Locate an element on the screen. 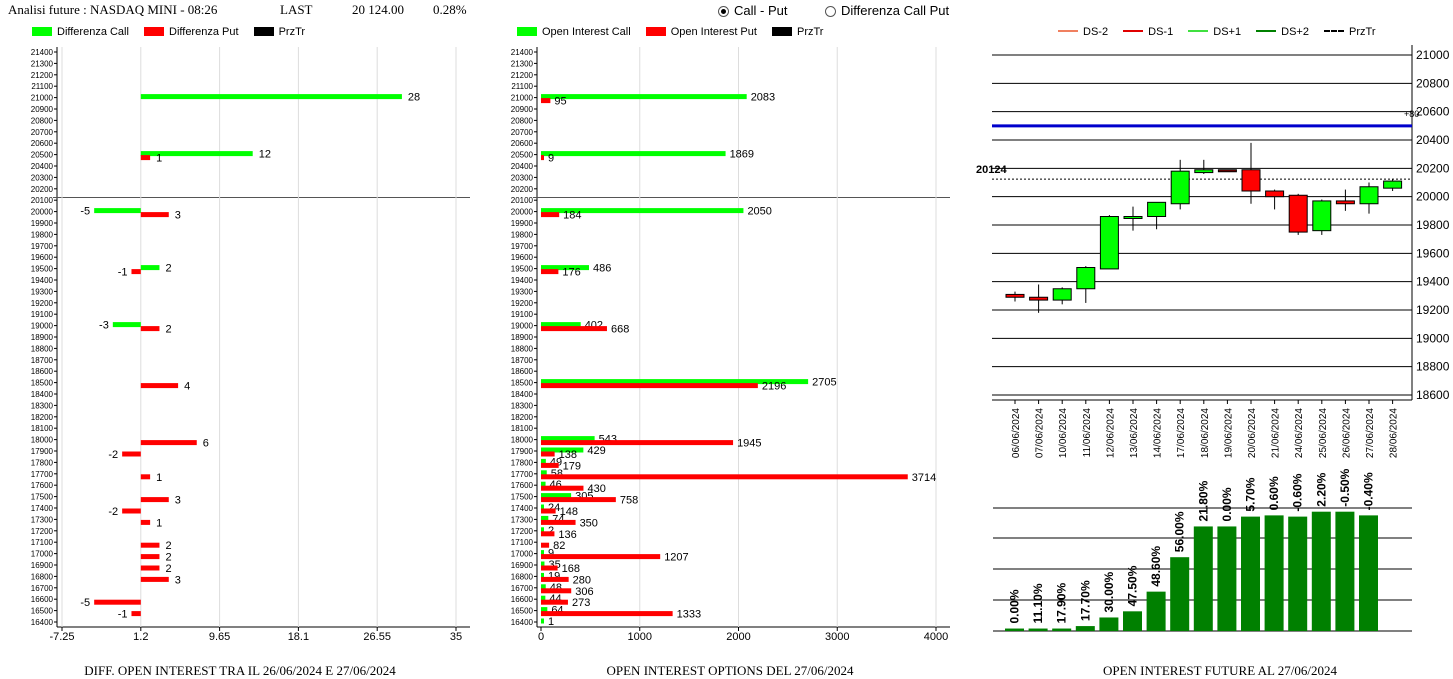 The width and height of the screenshot is (1453, 679). y-tick-label: 20900 is located at coordinates (42, 109).